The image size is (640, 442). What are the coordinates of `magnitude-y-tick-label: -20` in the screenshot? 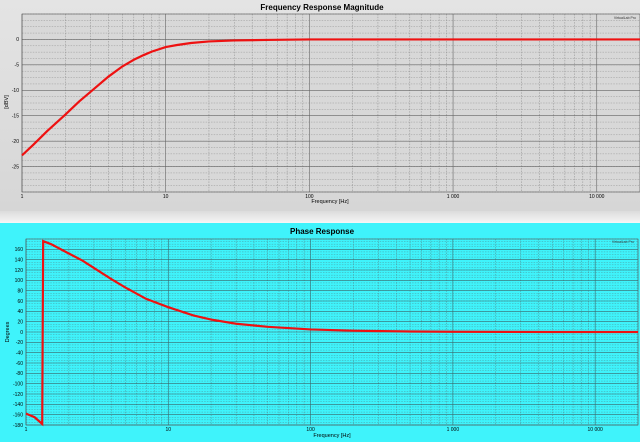 It's located at (15, 142).